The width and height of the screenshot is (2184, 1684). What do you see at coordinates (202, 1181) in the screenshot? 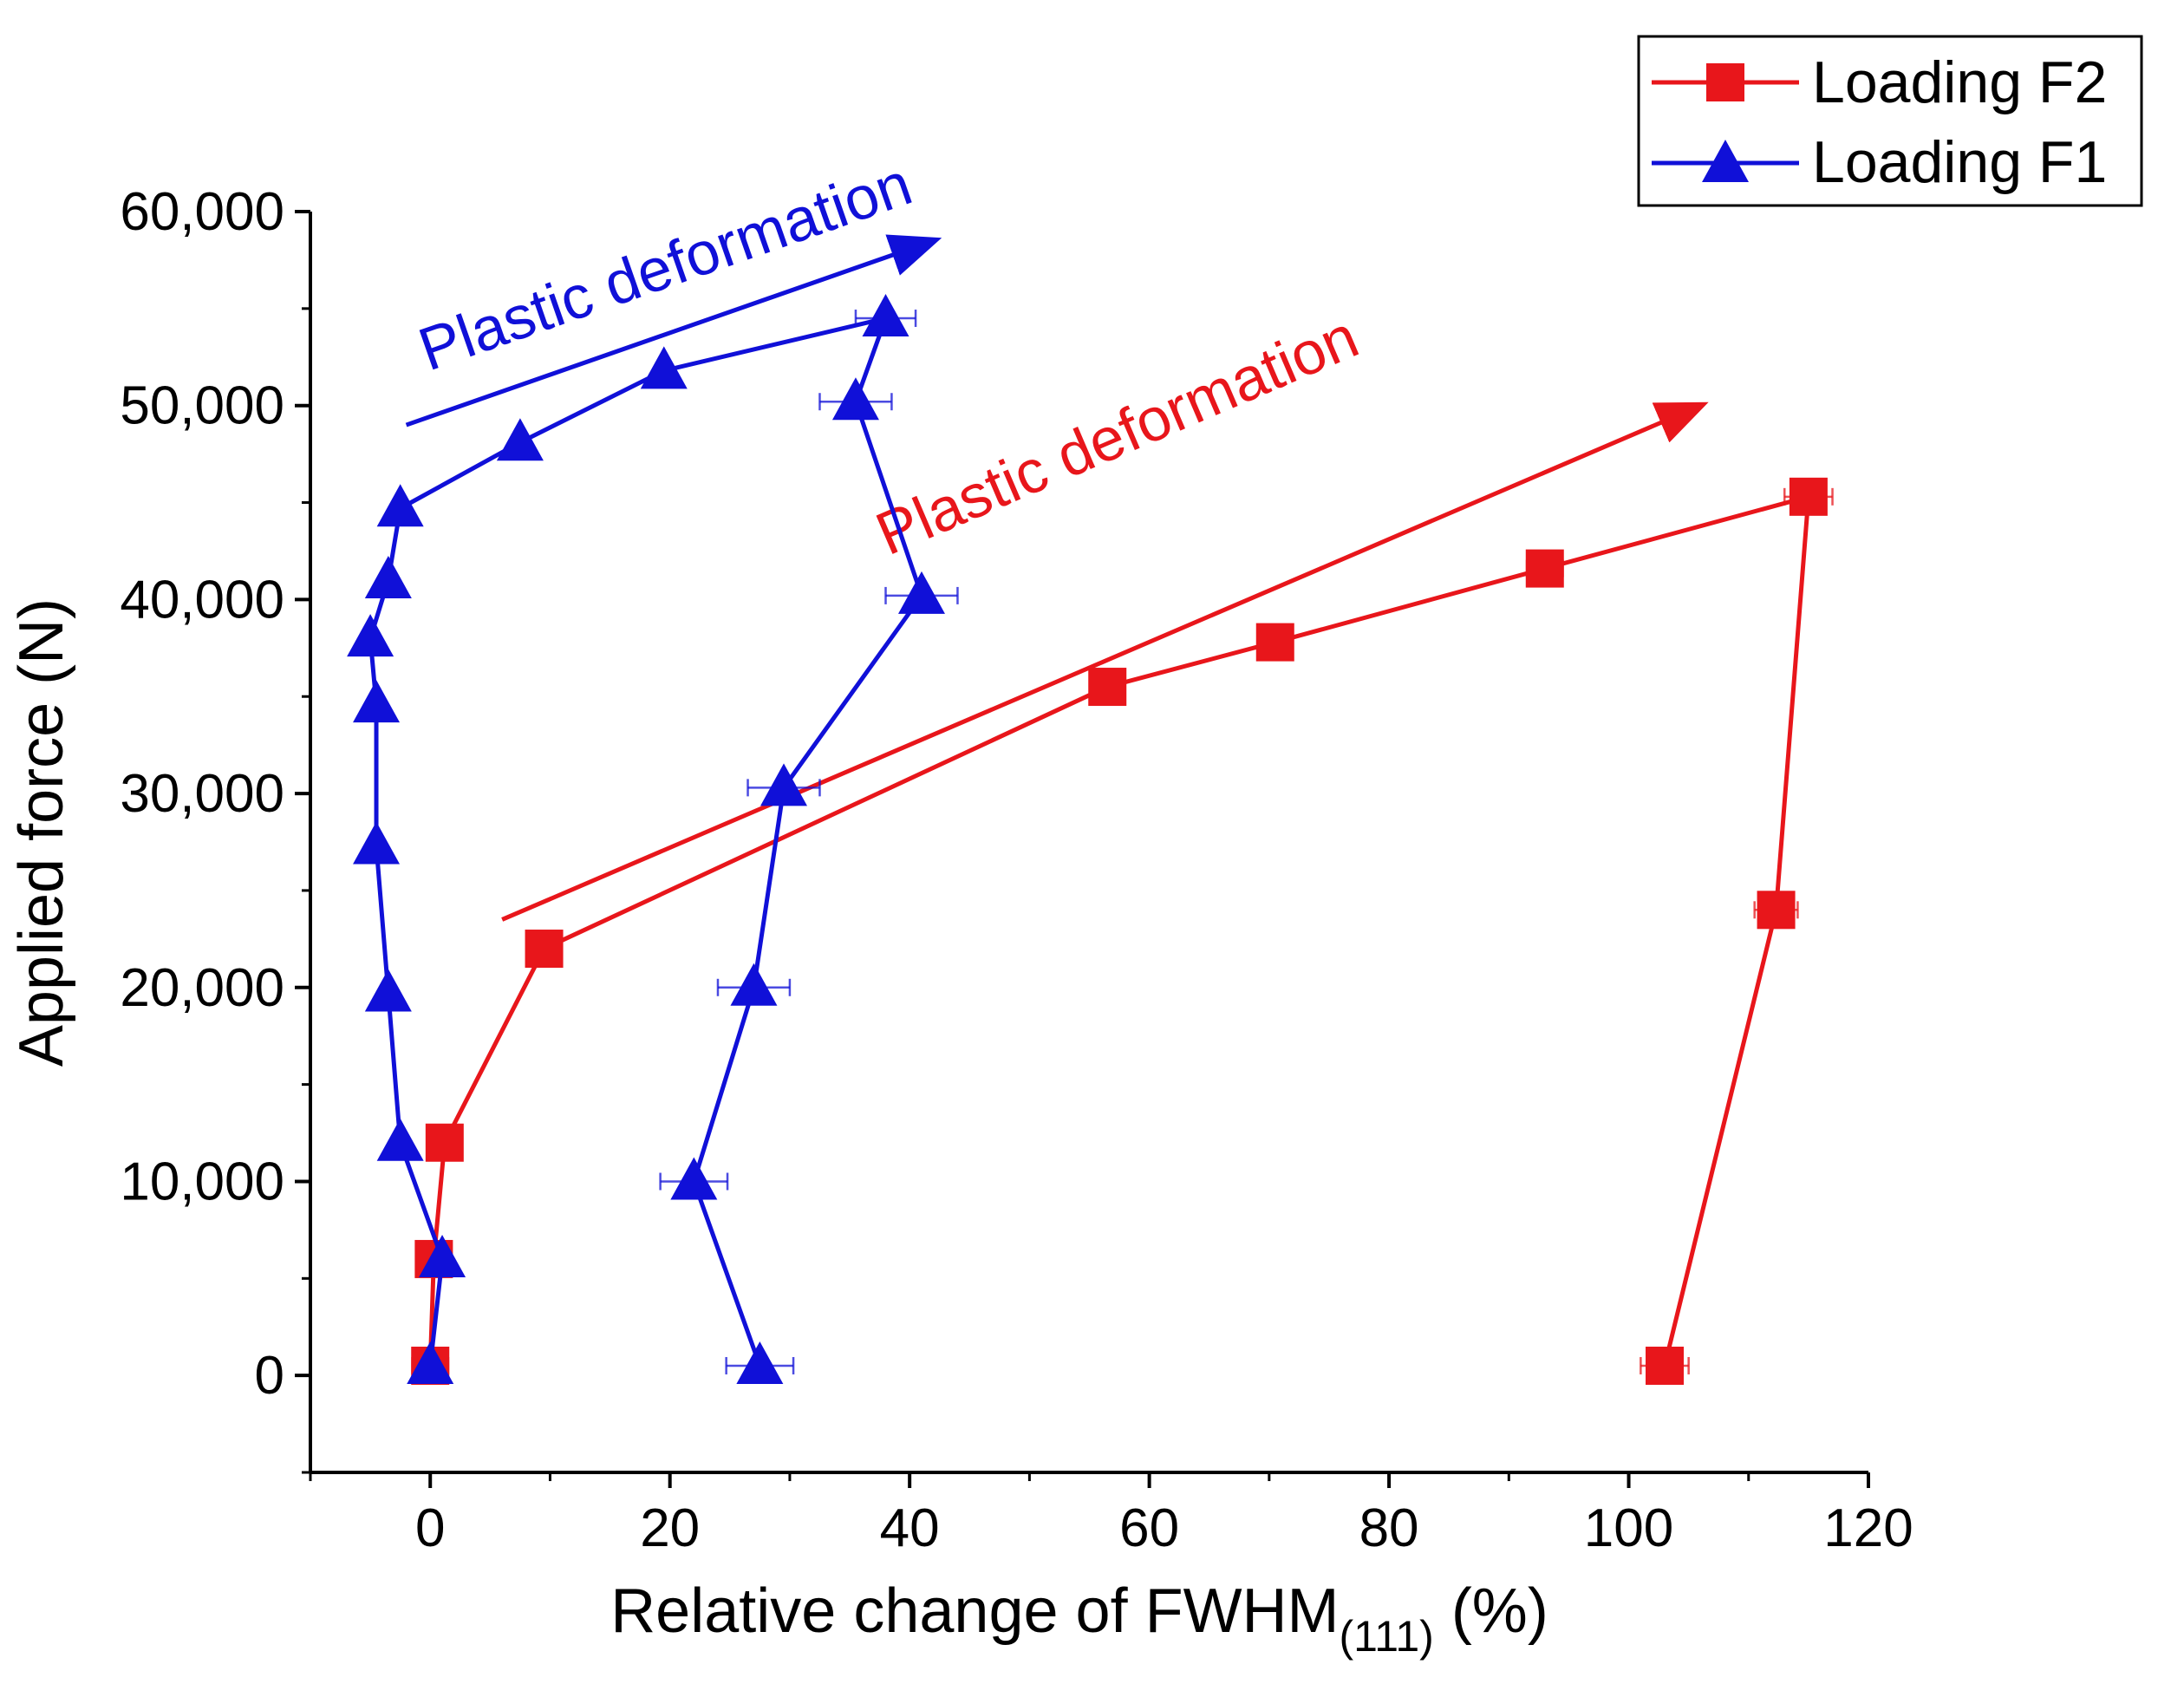
I see `y-tick-label: 10,000` at bounding box center [202, 1181].